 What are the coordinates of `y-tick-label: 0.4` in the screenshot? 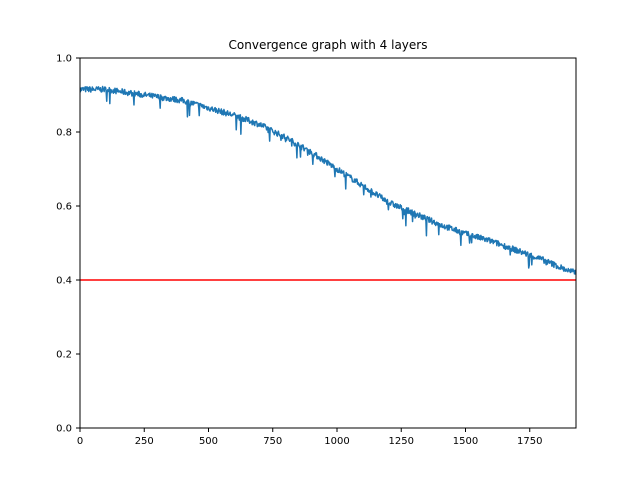 It's located at (64, 281).